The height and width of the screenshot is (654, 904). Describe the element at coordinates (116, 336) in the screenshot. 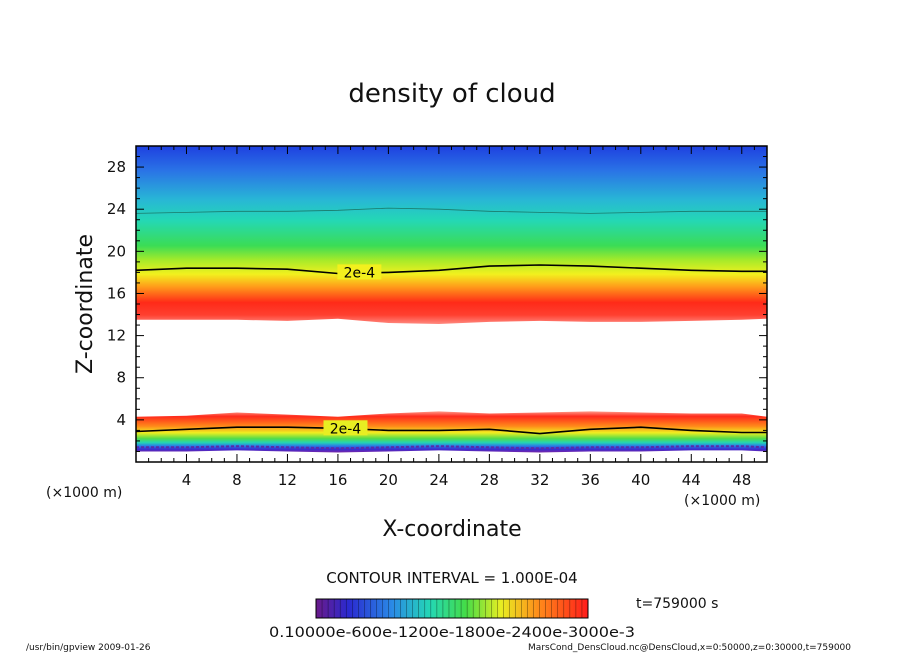

I see `y-tick-label: 12` at that location.